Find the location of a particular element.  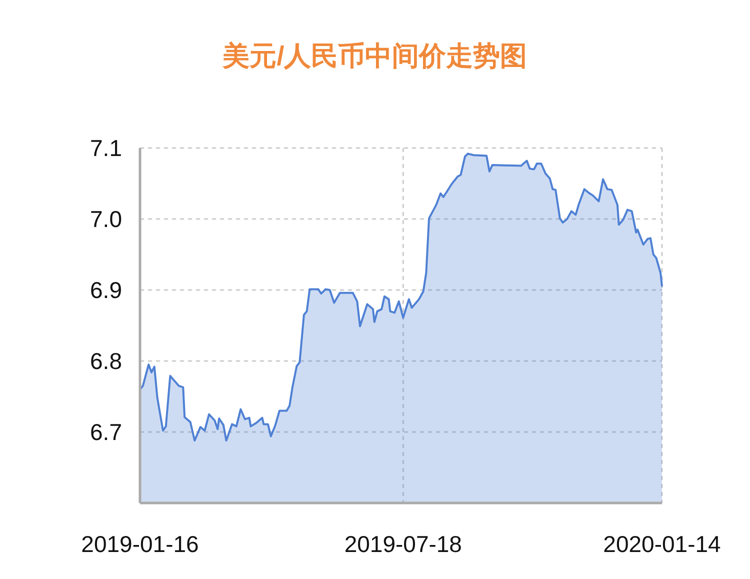

ytick: 7.1 is located at coordinates (106, 148).